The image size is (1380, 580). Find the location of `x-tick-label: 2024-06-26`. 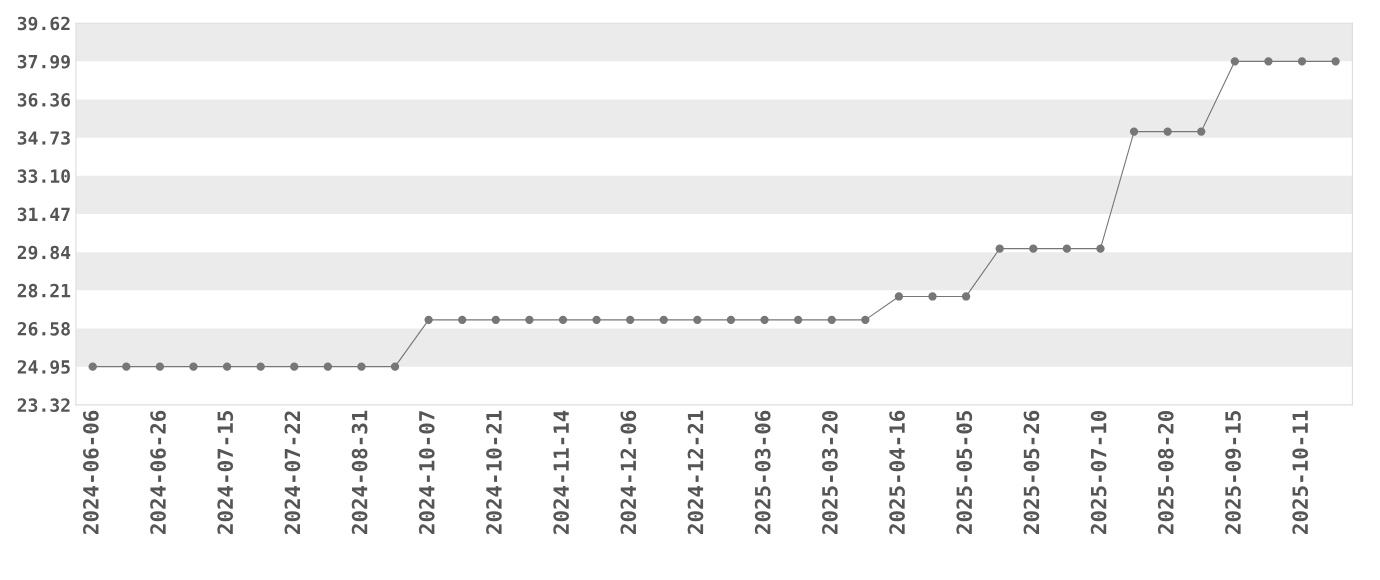

x-tick-label: 2024-06-26 is located at coordinates (158, 472).